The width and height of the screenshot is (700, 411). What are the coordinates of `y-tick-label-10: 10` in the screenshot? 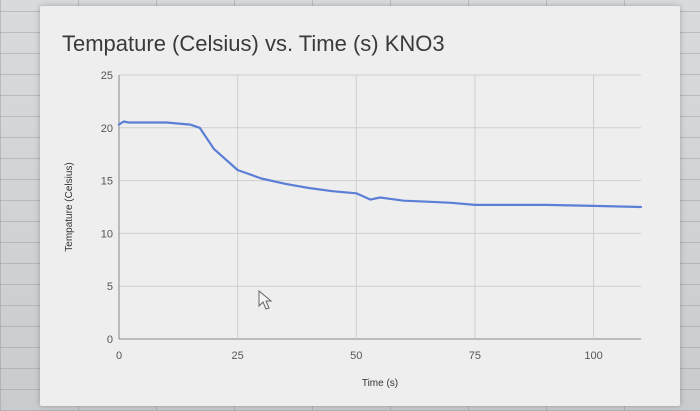 It's located at (107, 234).